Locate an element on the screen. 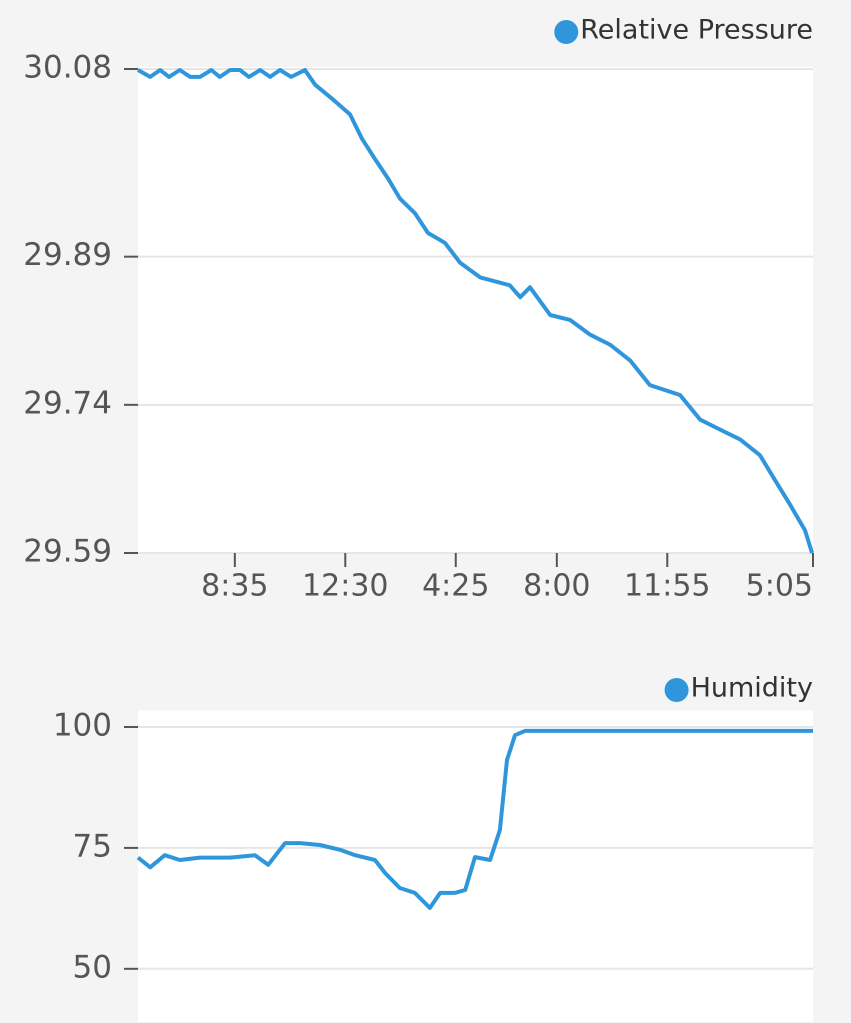 The height and width of the screenshot is (1023, 851). y-tick-label: 50 is located at coordinates (92, 967).